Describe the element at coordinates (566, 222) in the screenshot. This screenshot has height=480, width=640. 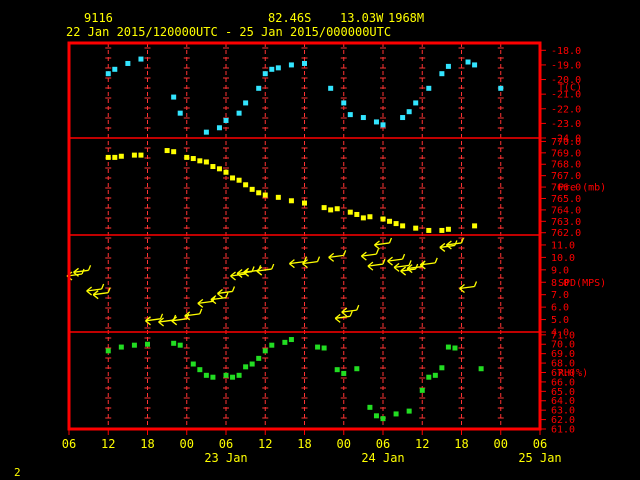
I see `pressure-y-tick-label: 763.0` at that location.